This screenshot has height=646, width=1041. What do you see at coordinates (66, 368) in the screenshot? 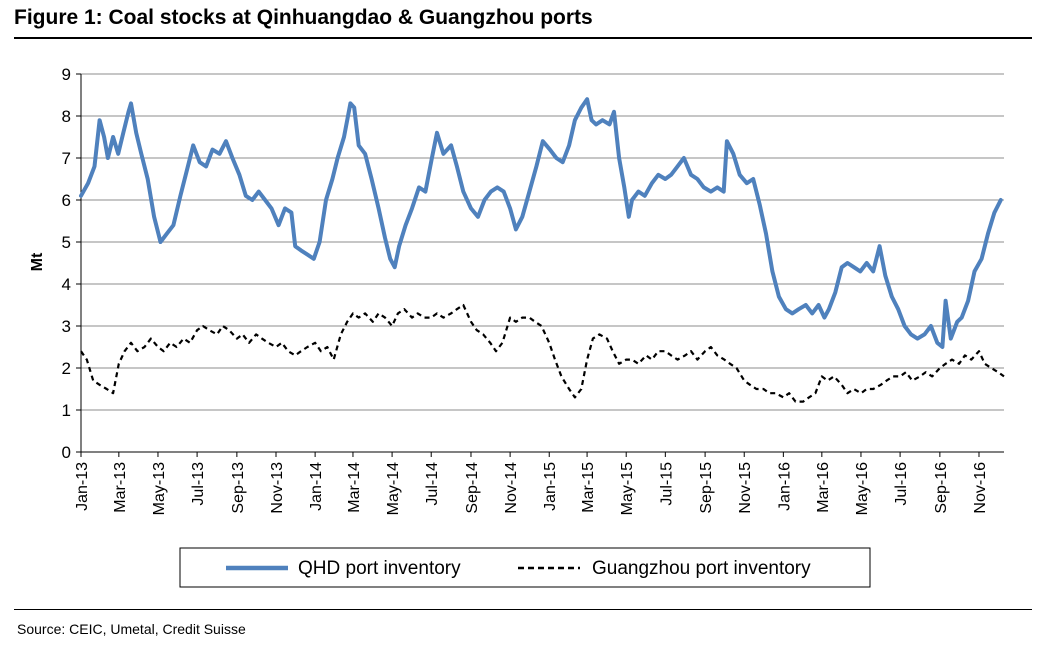
I see `y-tick-label: 2` at bounding box center [66, 368].